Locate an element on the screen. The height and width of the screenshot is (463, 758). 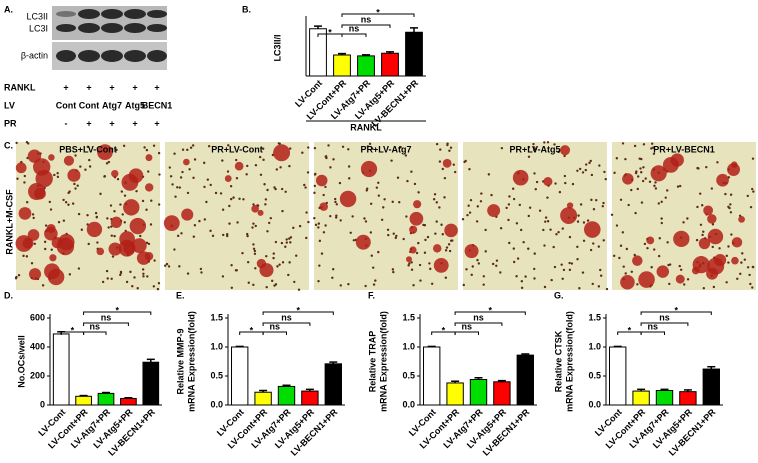
sig-label: ns is located at coordinates (95, 326).